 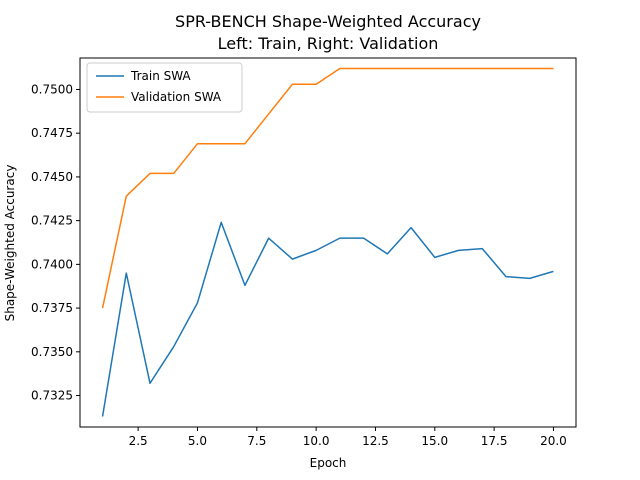 What do you see at coordinates (10, 243) in the screenshot?
I see `y-axis-label: Shape-Weighted Accuracy` at bounding box center [10, 243].